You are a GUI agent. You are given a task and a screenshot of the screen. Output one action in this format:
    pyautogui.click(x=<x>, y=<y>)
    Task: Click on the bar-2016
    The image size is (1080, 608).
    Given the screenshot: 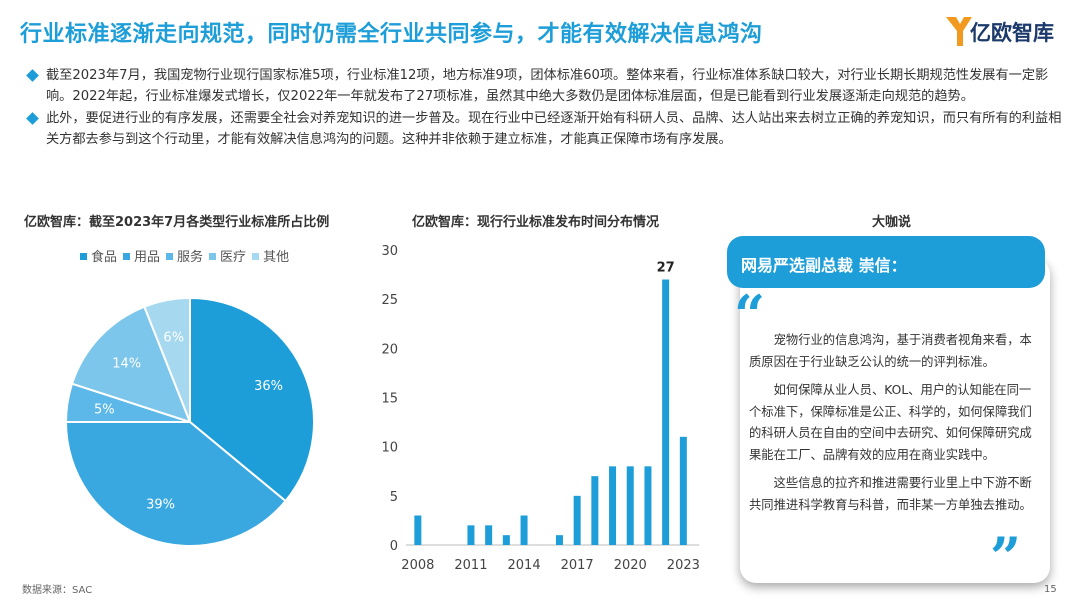 What is the action you would take?
    pyautogui.click(x=559, y=540)
    